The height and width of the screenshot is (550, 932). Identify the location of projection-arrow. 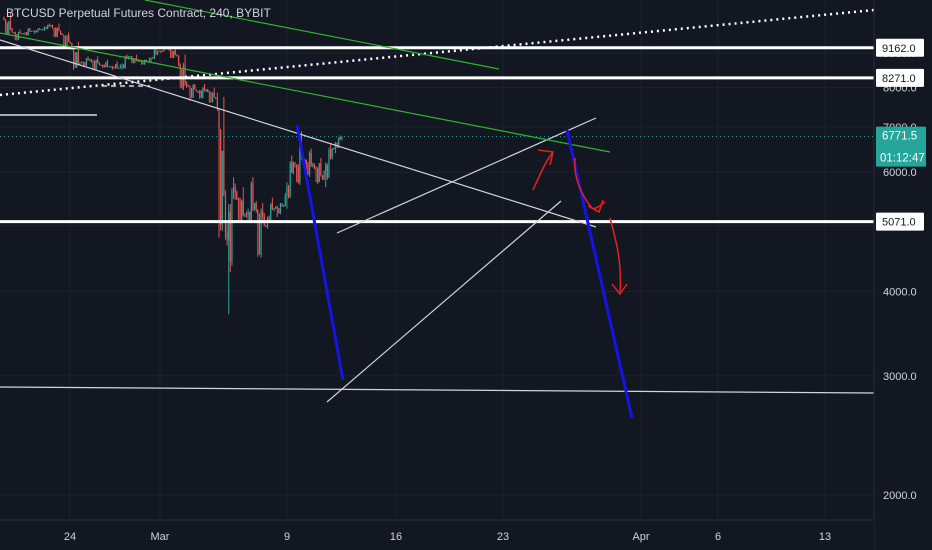
(615, 255).